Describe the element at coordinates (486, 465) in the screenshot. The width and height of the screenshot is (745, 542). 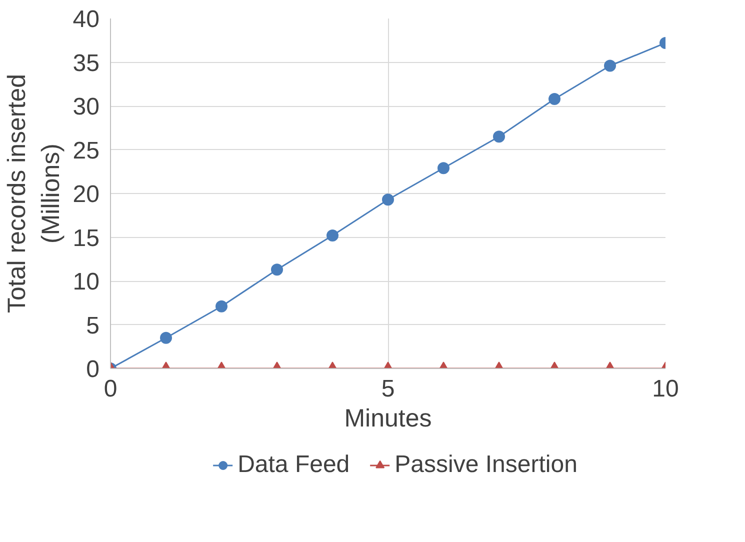
I see `legend-label: Passive Insertion` at that location.